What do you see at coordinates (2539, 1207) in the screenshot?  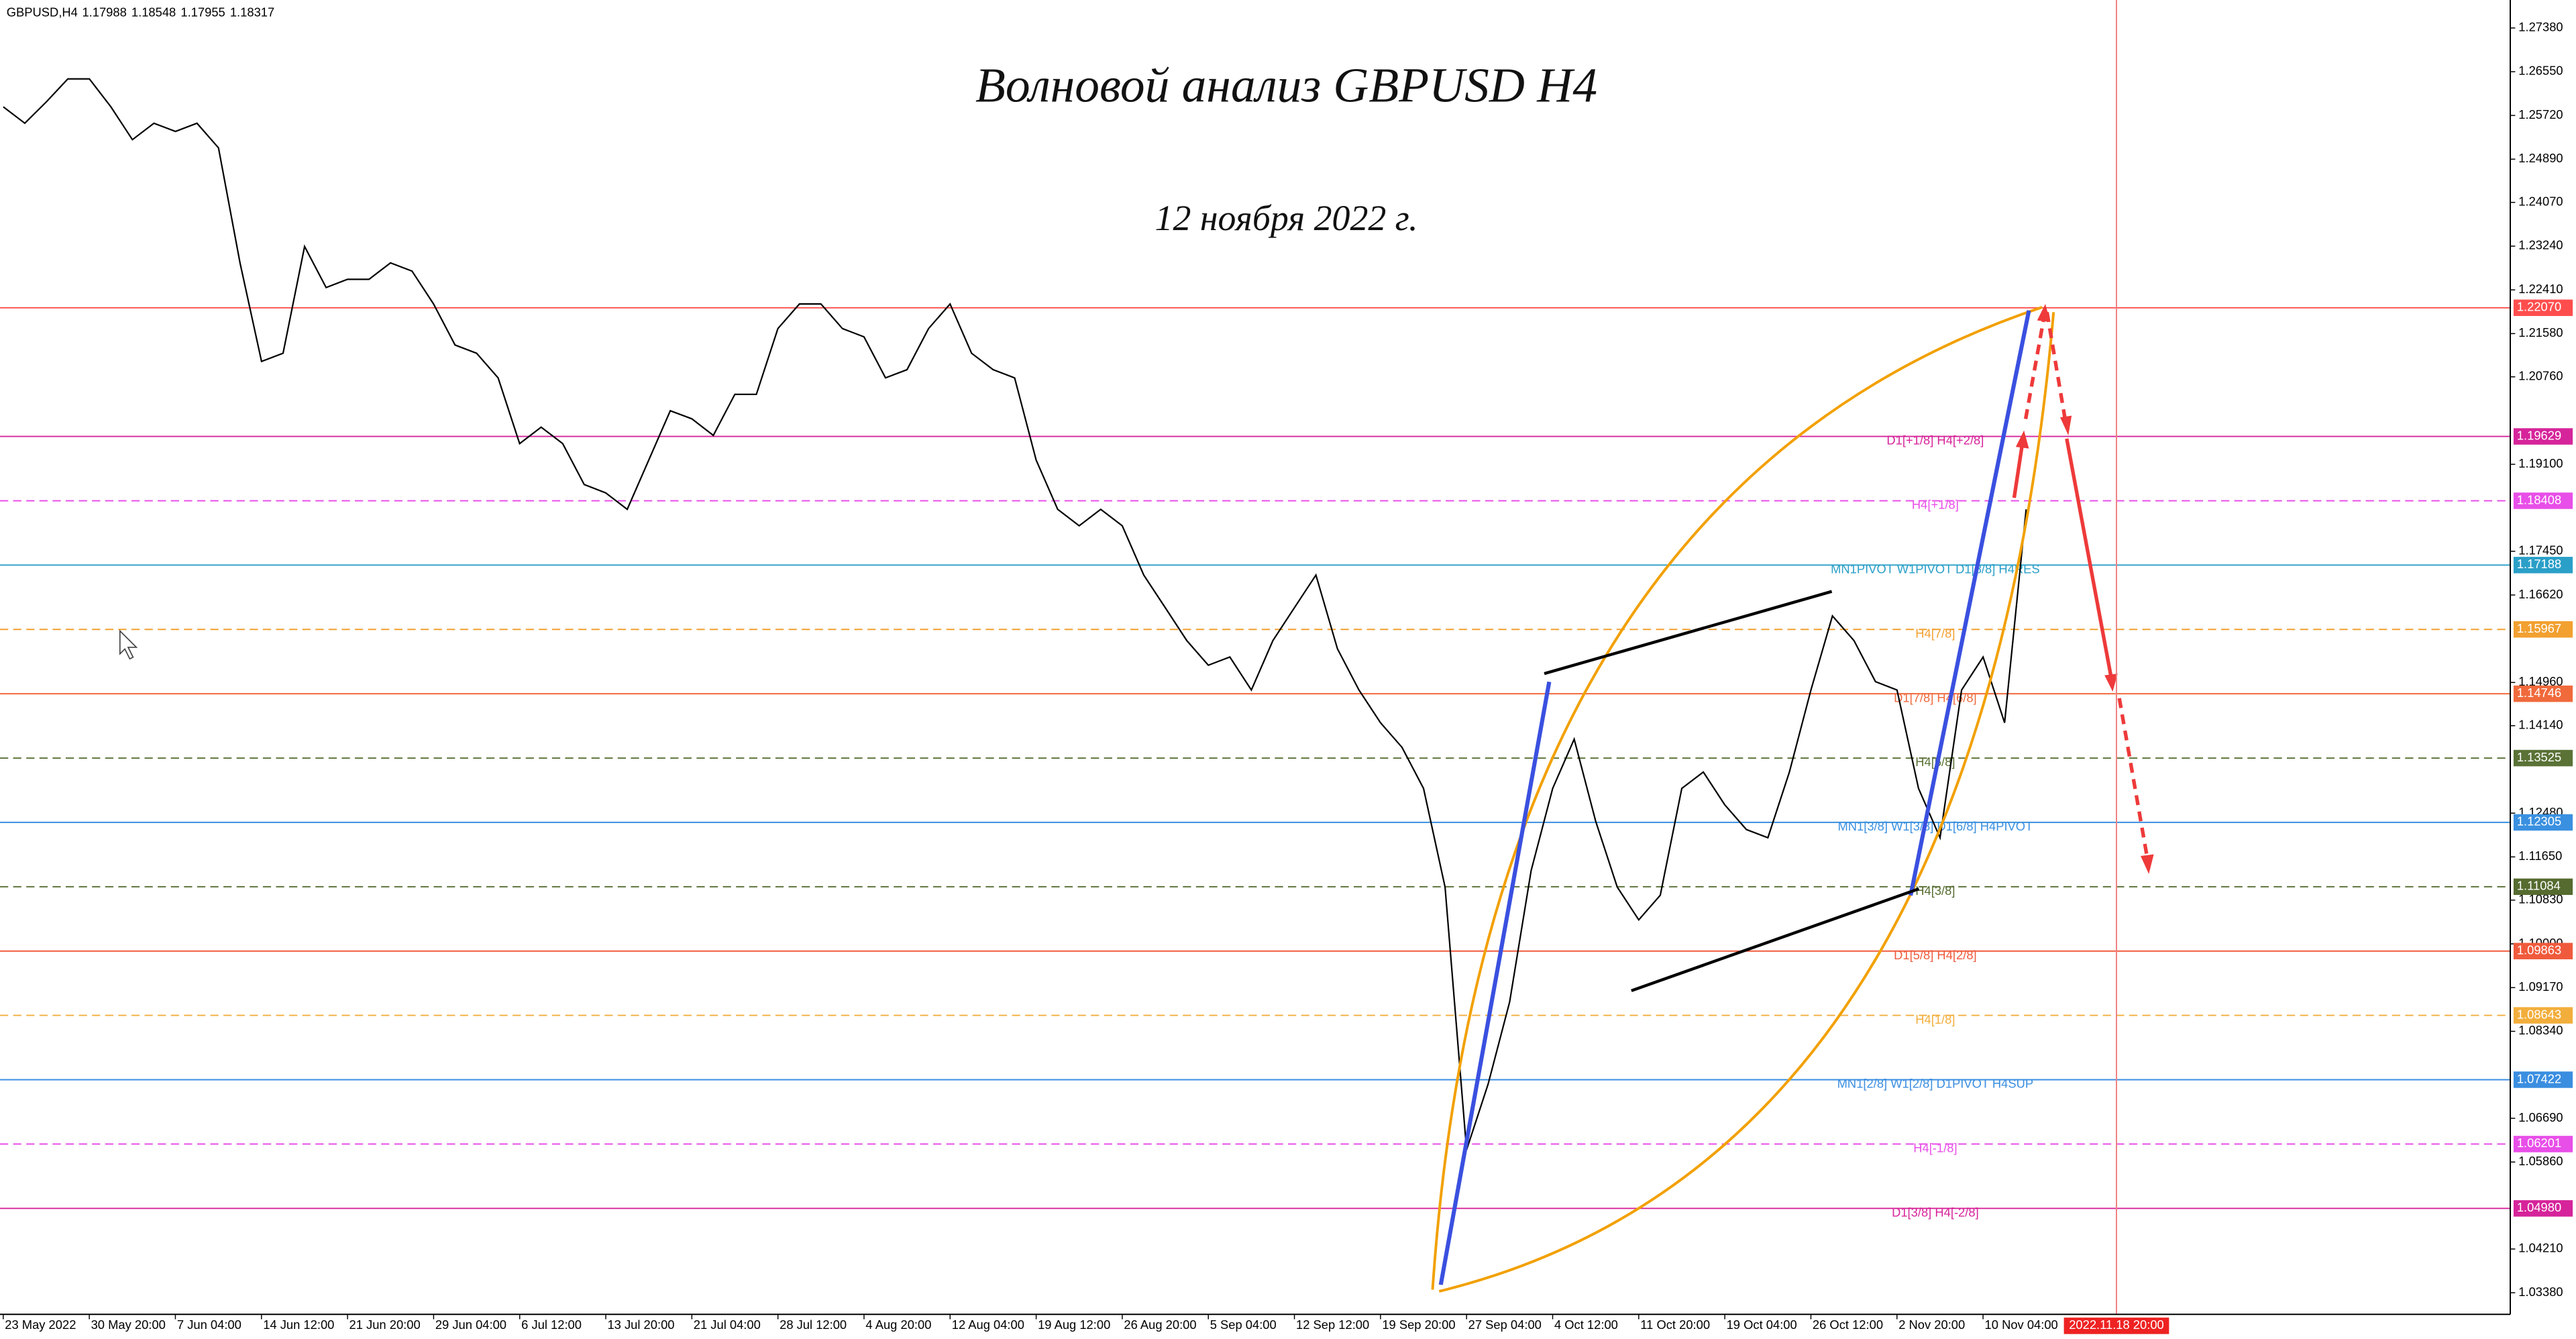 I see `level-price-label: 1.04980` at bounding box center [2539, 1207].